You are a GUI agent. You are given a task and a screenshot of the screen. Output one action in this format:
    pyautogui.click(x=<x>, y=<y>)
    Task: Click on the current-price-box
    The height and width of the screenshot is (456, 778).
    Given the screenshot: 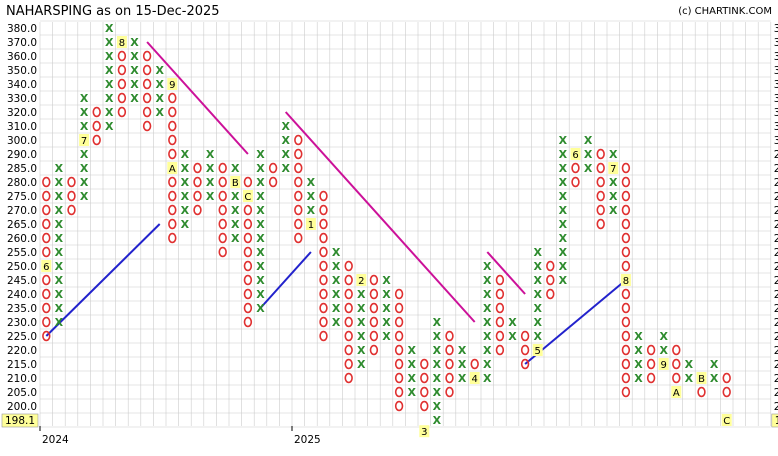 What is the action you would take?
    pyautogui.click(x=774, y=420)
    